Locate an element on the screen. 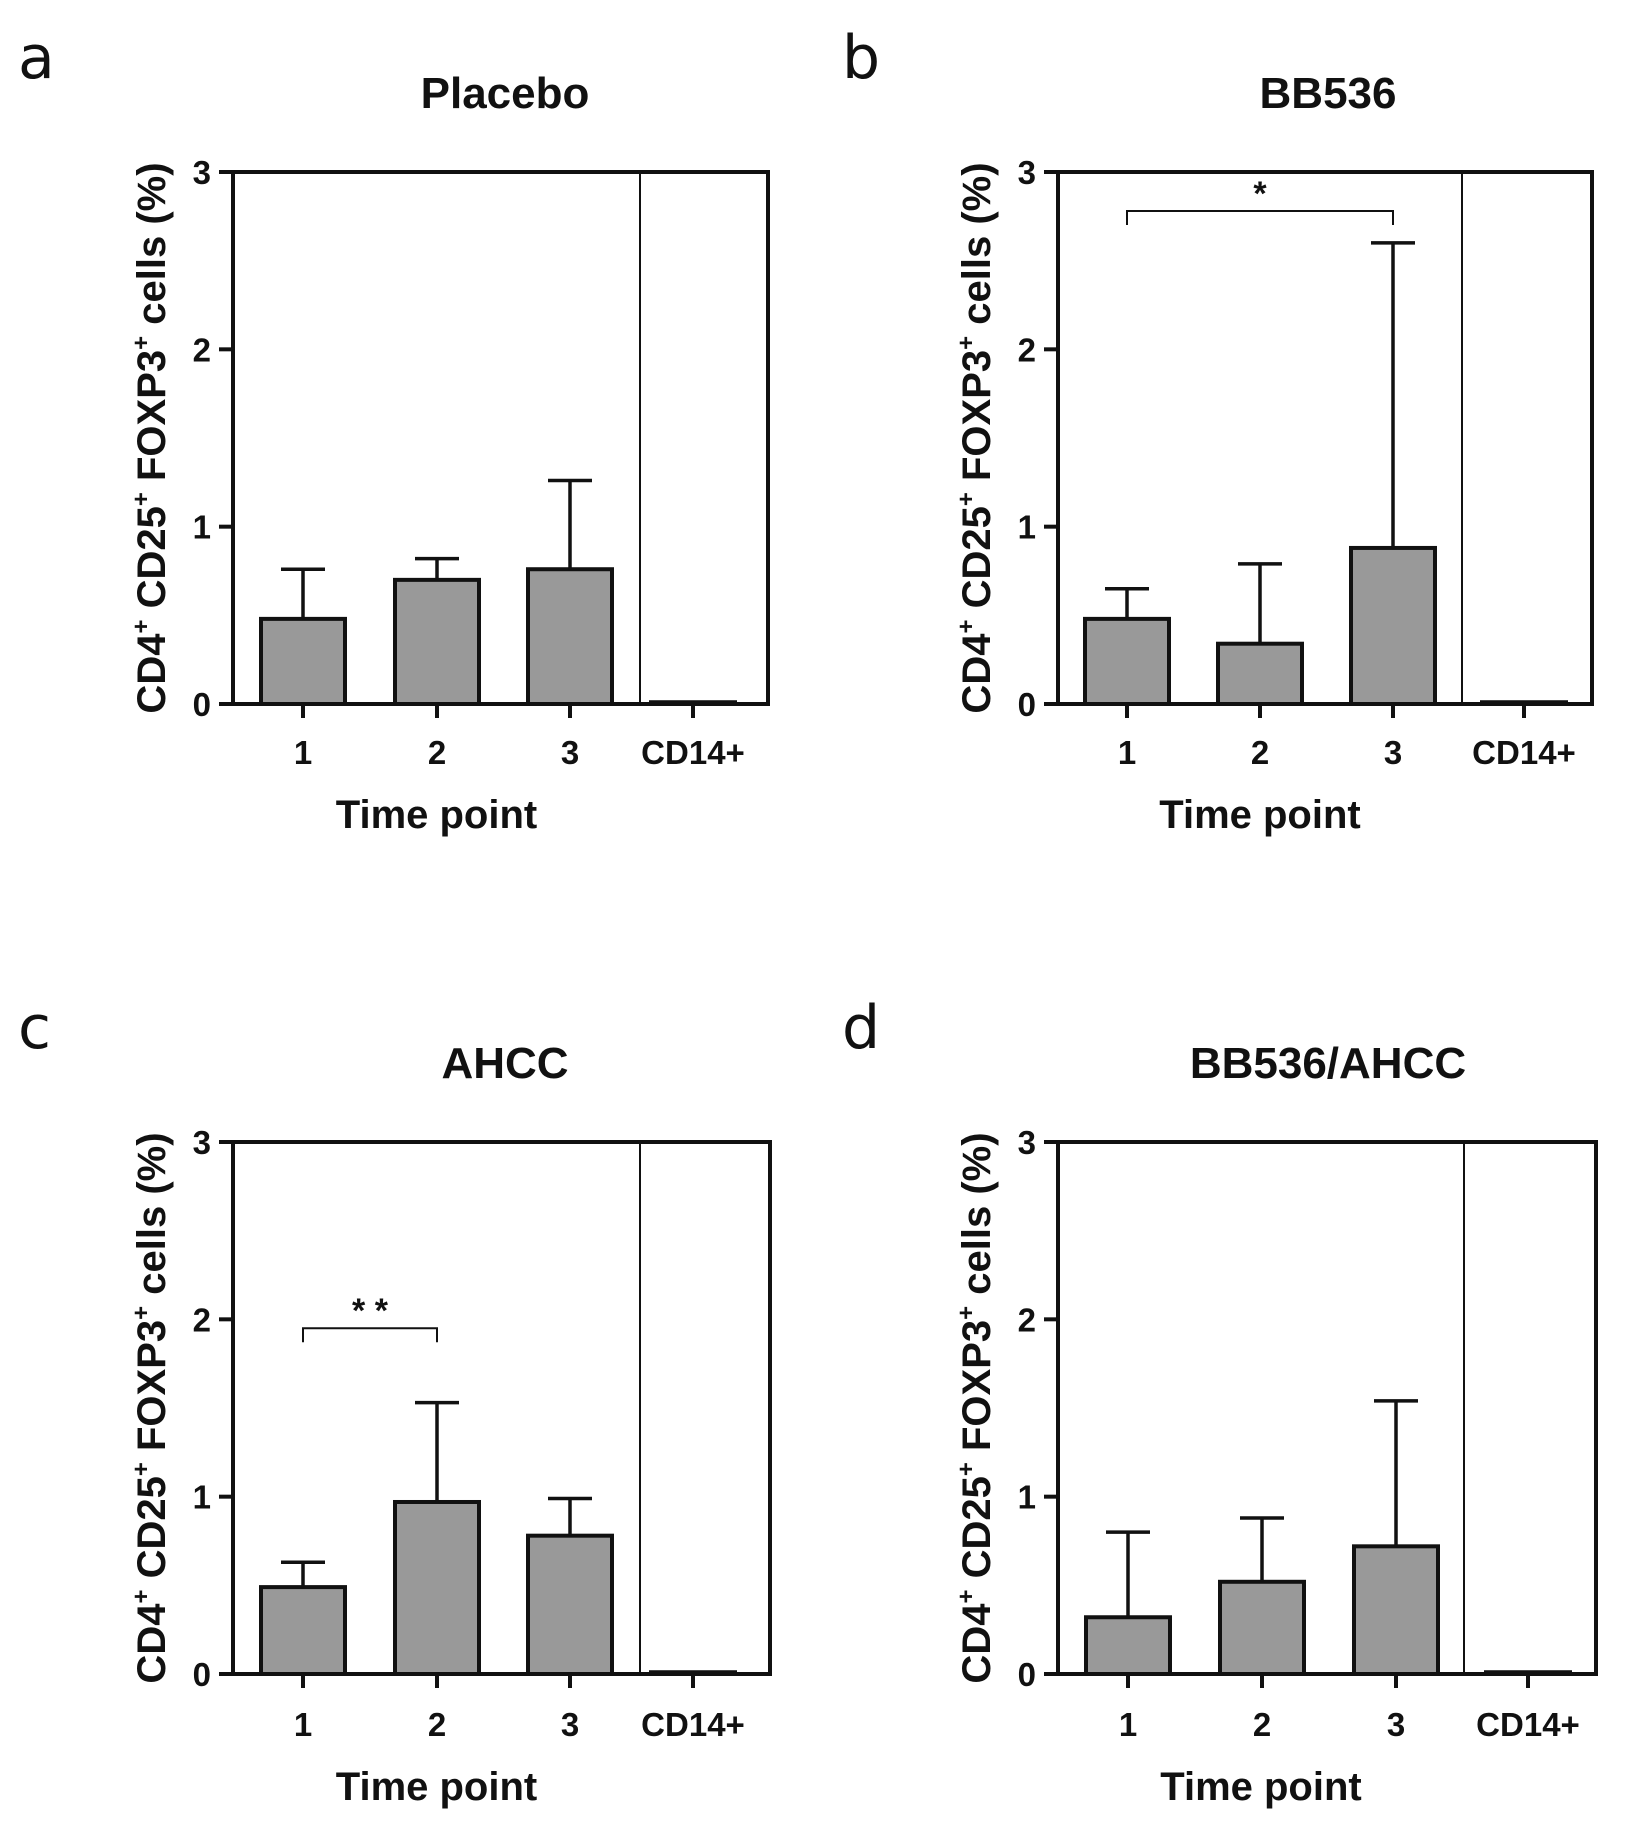 The image size is (1652, 1840). chart-title: BB536/AHCC is located at coordinates (1328, 1063).